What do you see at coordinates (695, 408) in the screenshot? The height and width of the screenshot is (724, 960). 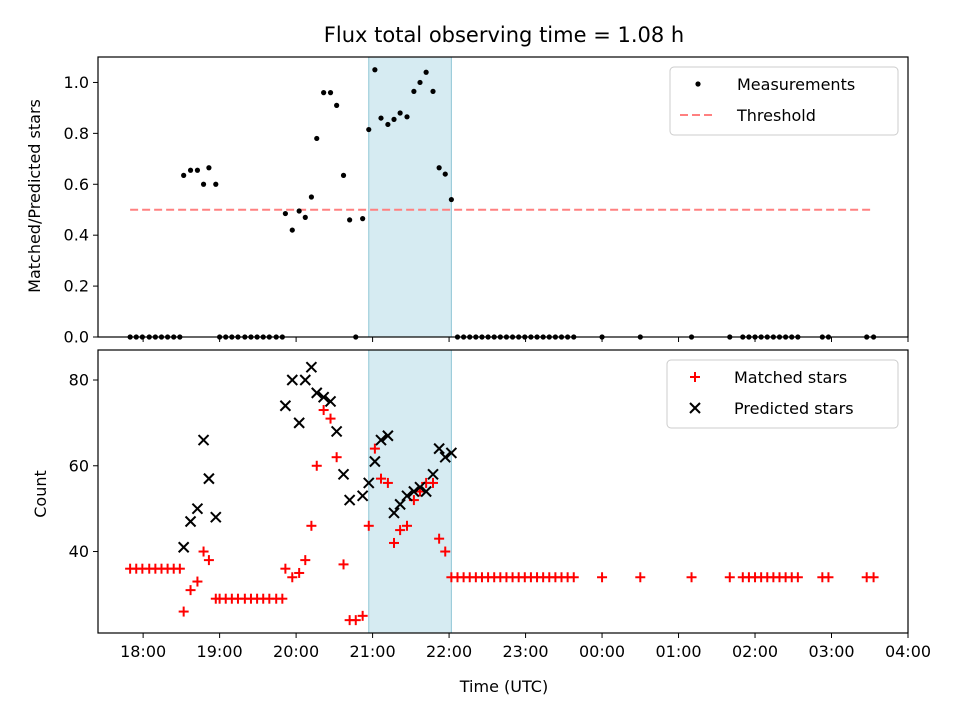 I see `legend-predicted-marker` at bounding box center [695, 408].